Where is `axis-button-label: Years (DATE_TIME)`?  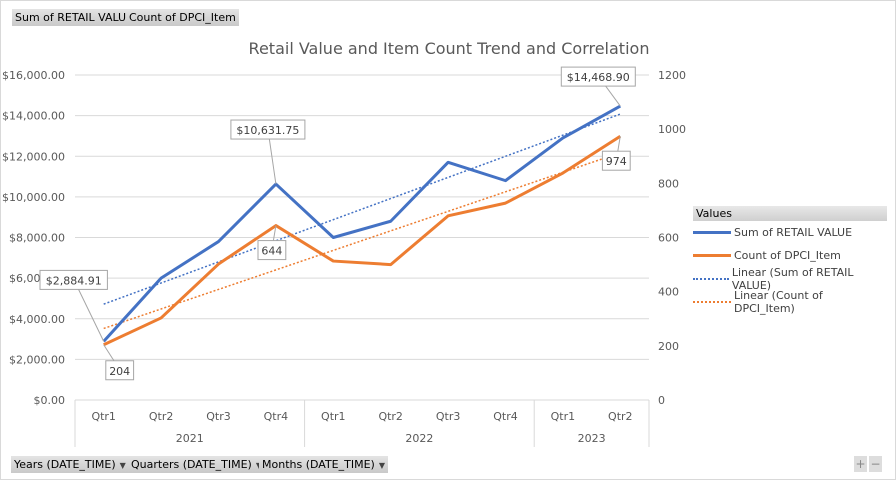
axis-button-label: Years (DATE_TIME) is located at coordinates (65, 464).